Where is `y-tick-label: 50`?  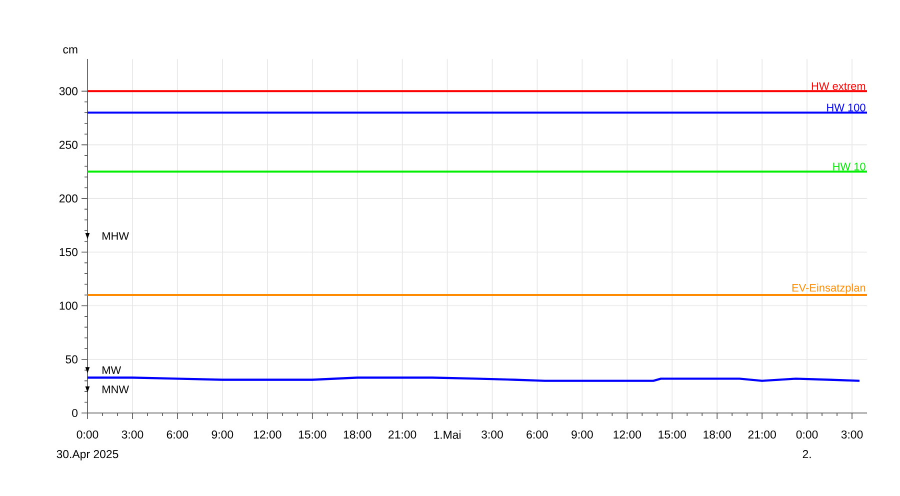 y-tick-label: 50 is located at coordinates (72, 359).